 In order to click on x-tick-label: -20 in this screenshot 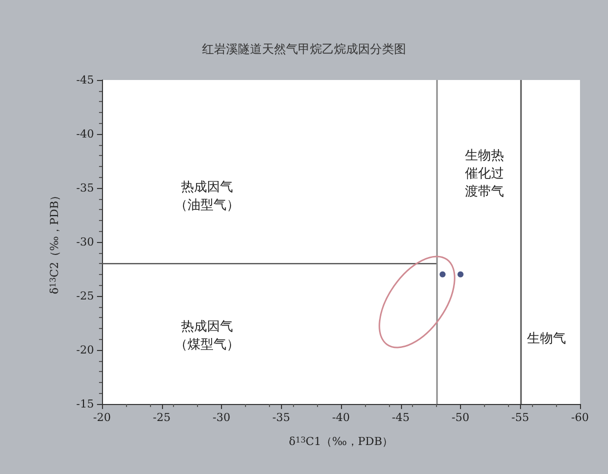, I will do `click(102, 417)`.